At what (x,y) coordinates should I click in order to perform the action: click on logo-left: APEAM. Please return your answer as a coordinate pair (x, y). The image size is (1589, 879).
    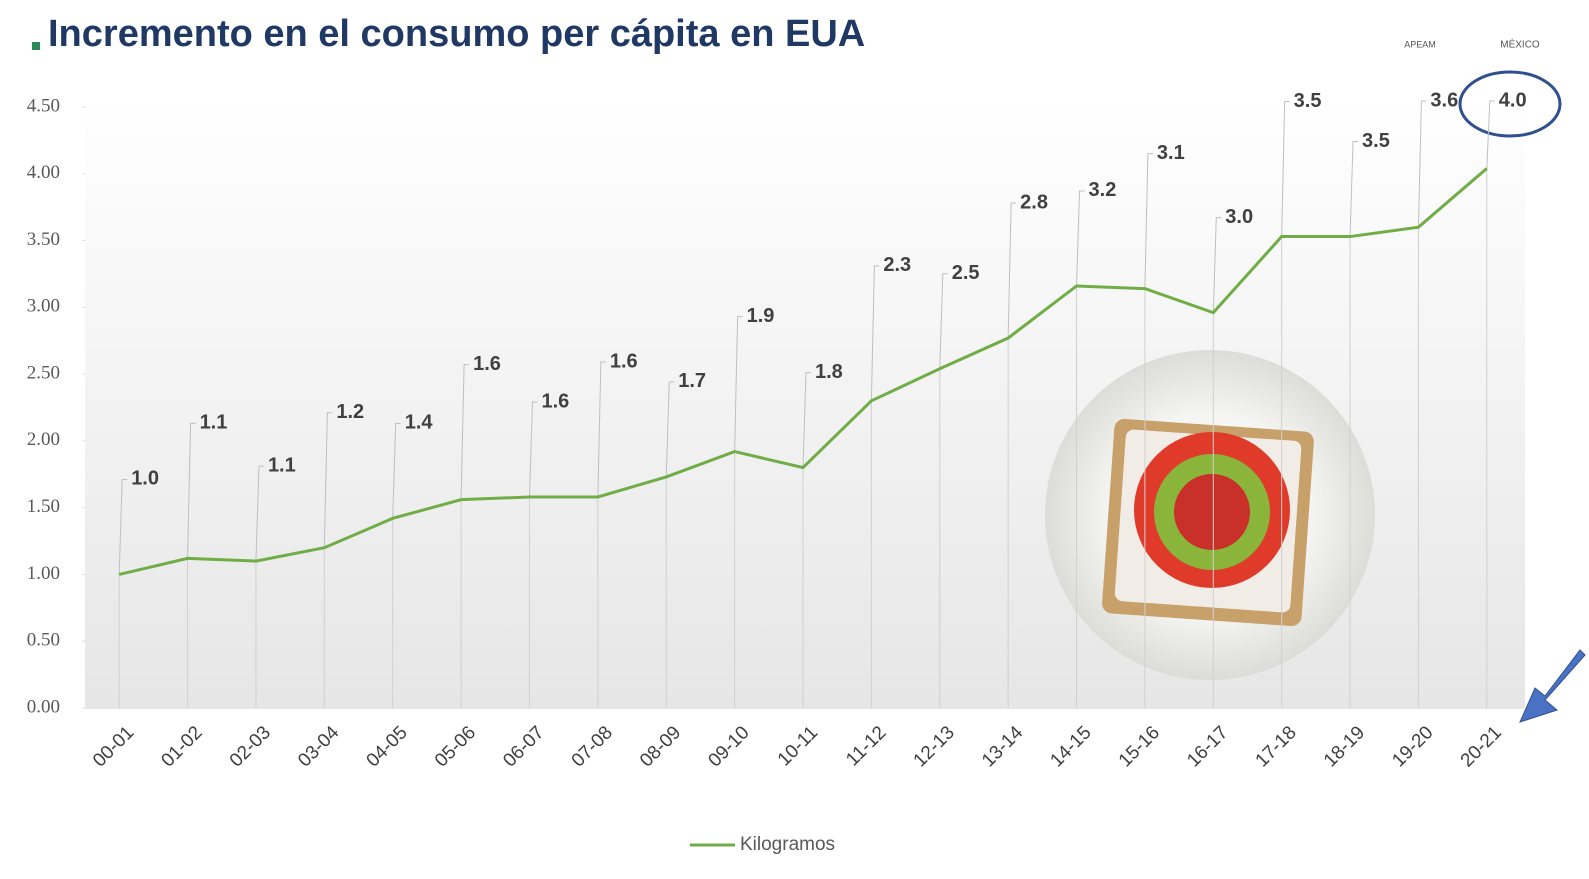
    Looking at the image, I should click on (1420, 44).